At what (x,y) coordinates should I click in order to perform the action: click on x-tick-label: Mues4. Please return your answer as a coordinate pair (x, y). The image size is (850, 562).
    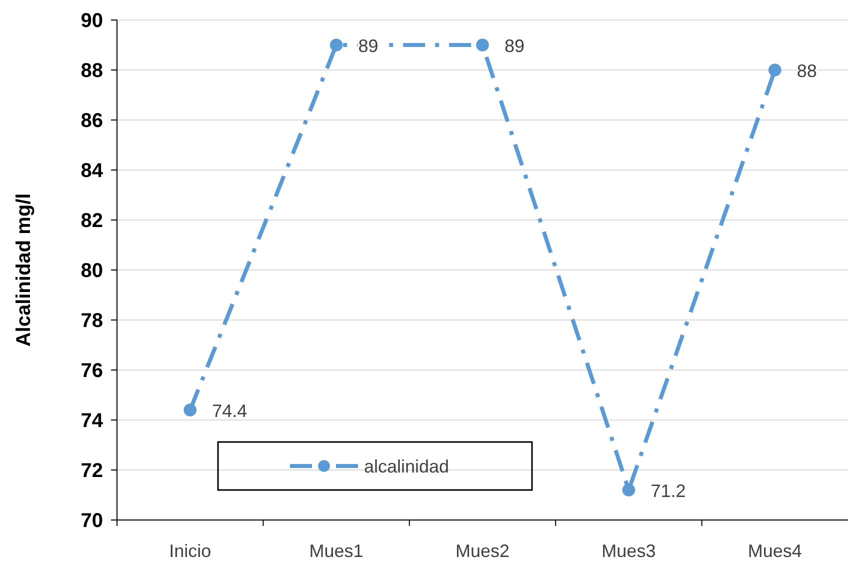
    Looking at the image, I should click on (775, 551).